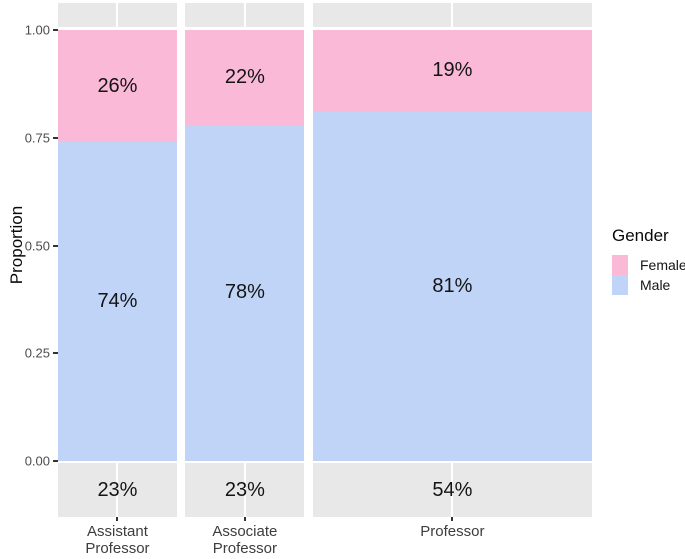  I want to click on female-percent-label: 22%, so click(244, 76).